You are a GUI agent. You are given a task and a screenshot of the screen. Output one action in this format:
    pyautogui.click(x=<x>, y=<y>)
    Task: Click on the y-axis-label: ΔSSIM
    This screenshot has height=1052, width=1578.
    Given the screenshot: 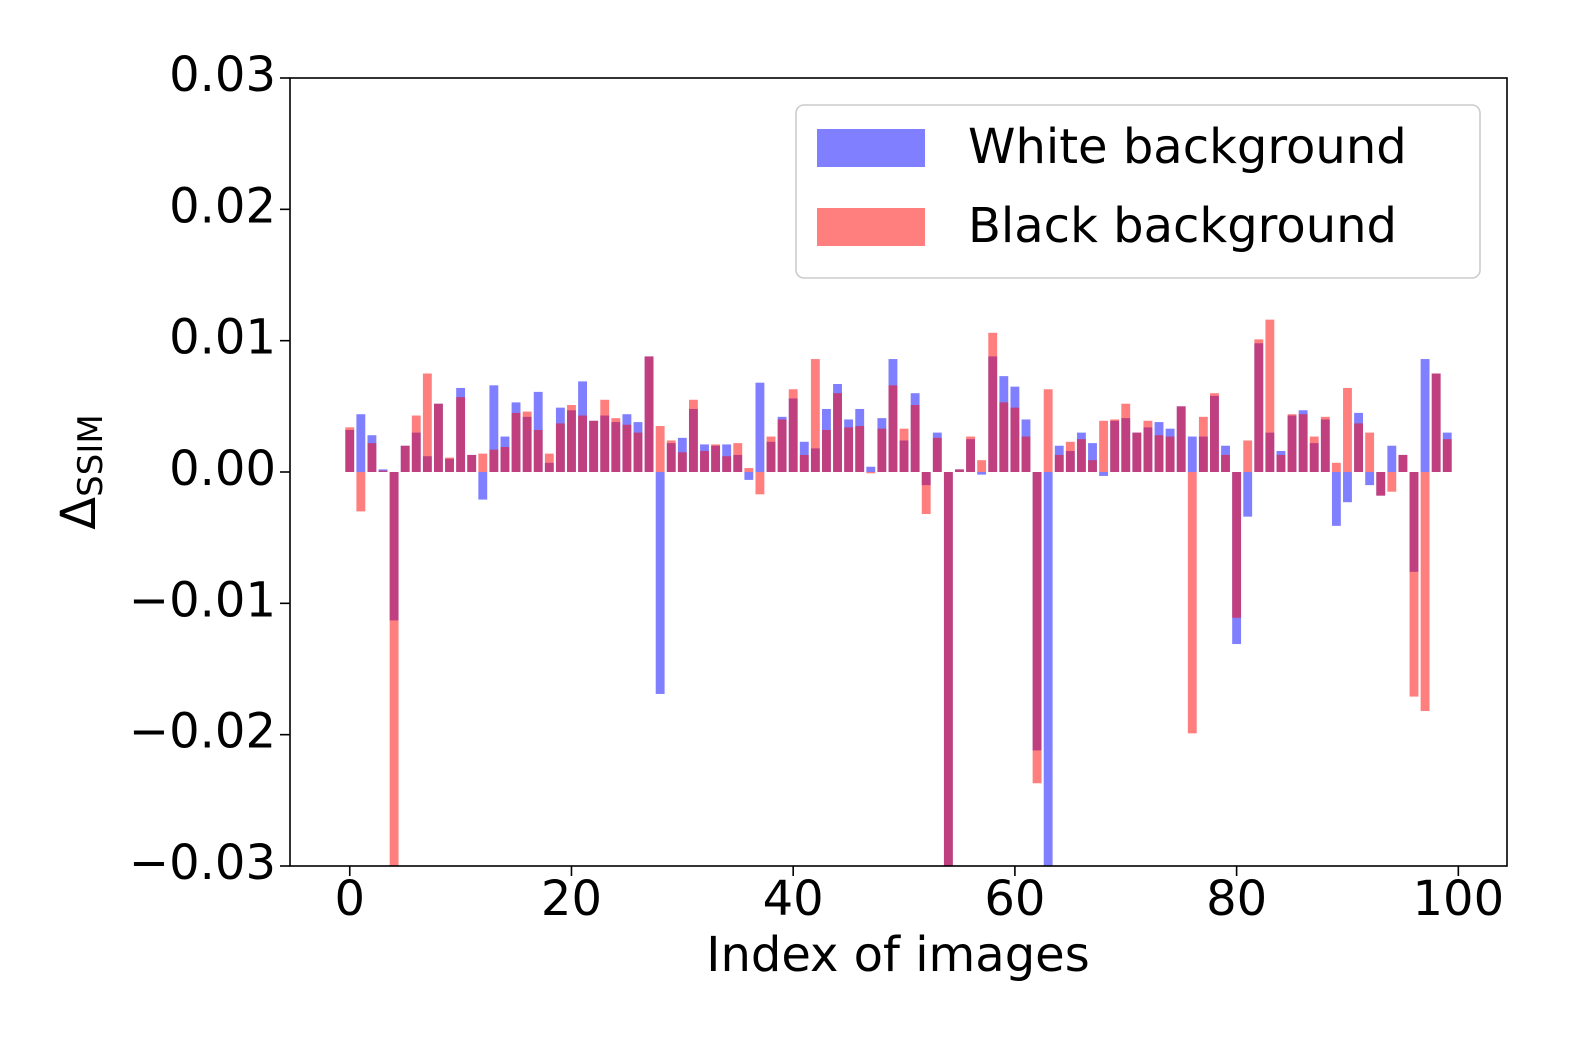 What is the action you would take?
    pyautogui.click(x=81, y=471)
    